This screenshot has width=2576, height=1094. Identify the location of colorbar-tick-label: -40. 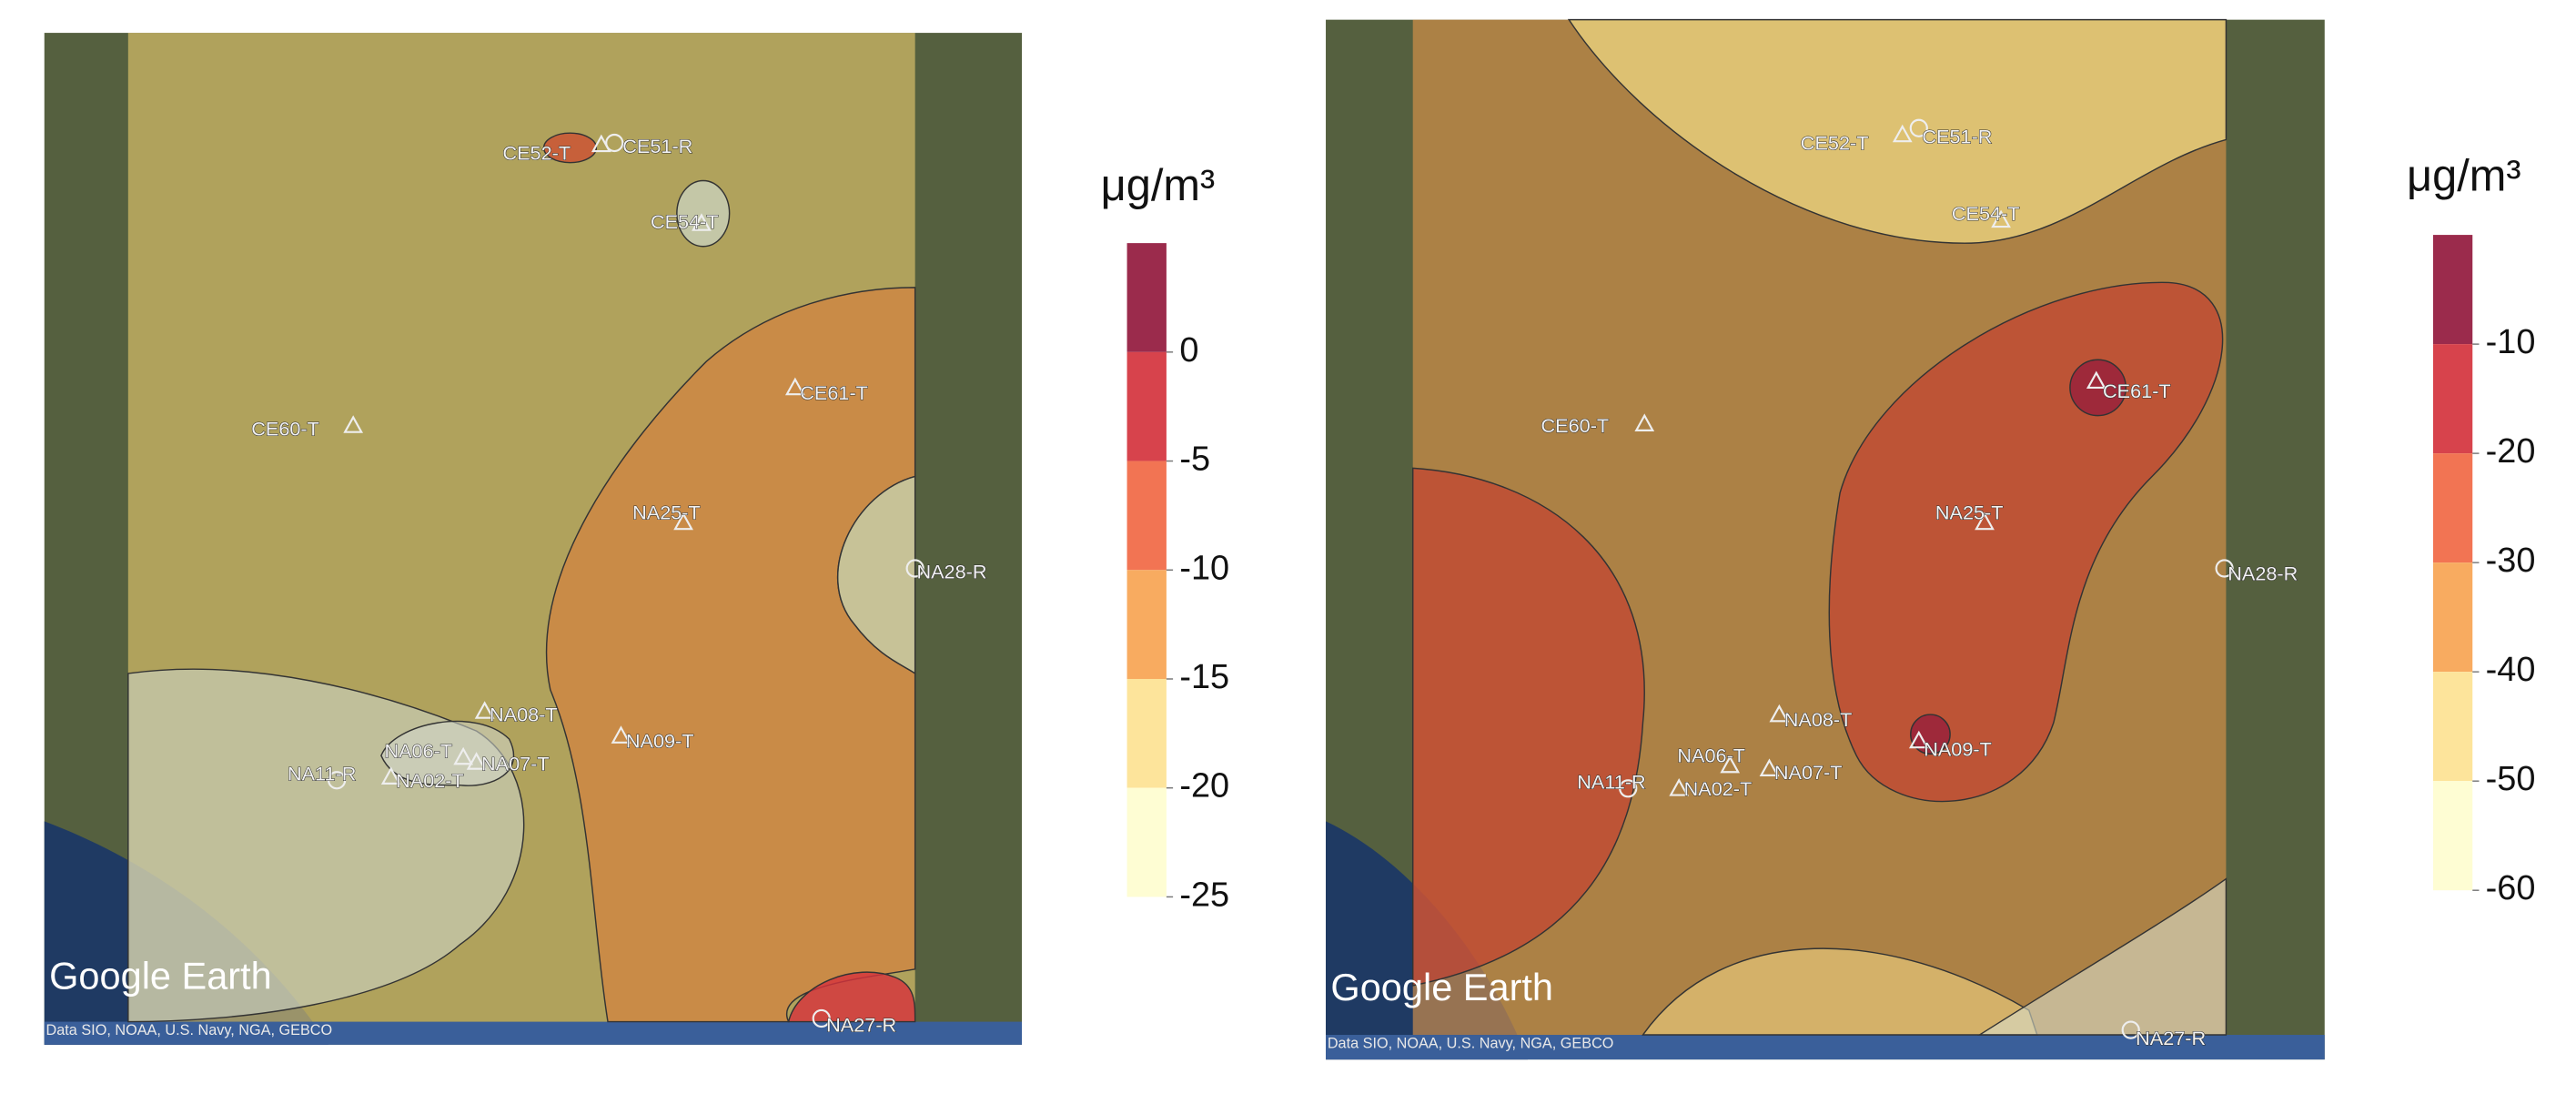
(2511, 670).